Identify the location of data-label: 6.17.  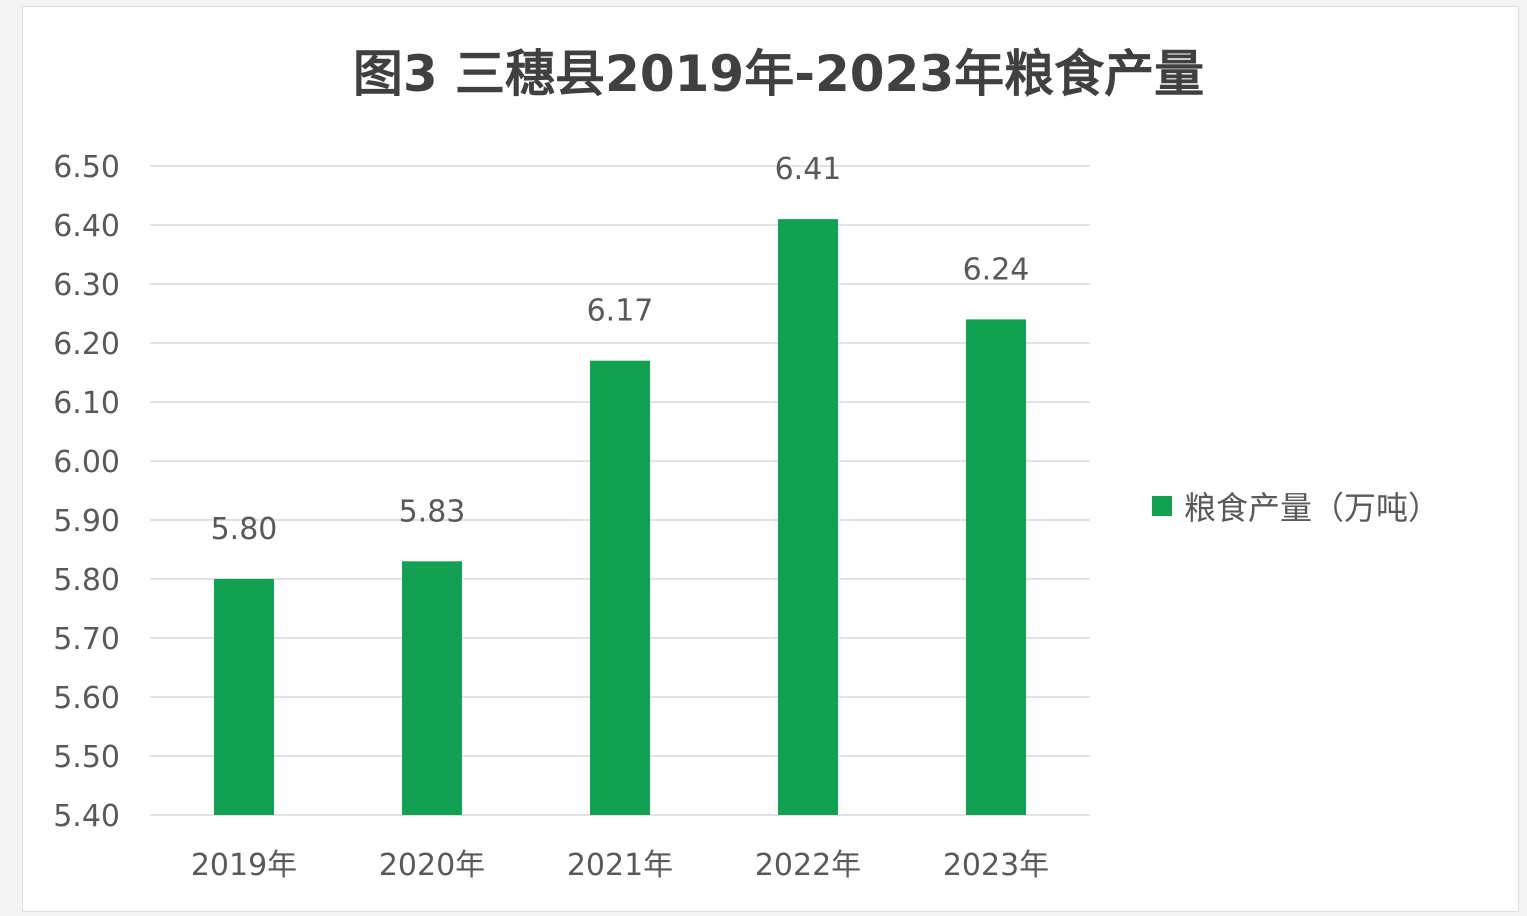
(620, 311).